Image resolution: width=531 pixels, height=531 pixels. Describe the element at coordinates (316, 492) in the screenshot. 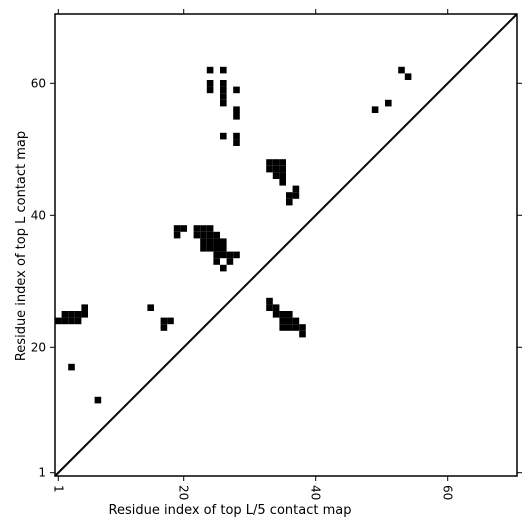

I see `x-tick-label: 40` at that location.